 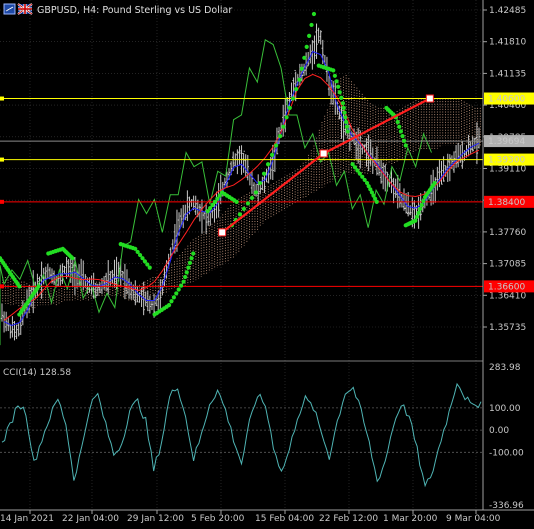 What do you see at coordinates (506, 506) in the screenshot?
I see `cci-tick-label: -336.96` at bounding box center [506, 506].